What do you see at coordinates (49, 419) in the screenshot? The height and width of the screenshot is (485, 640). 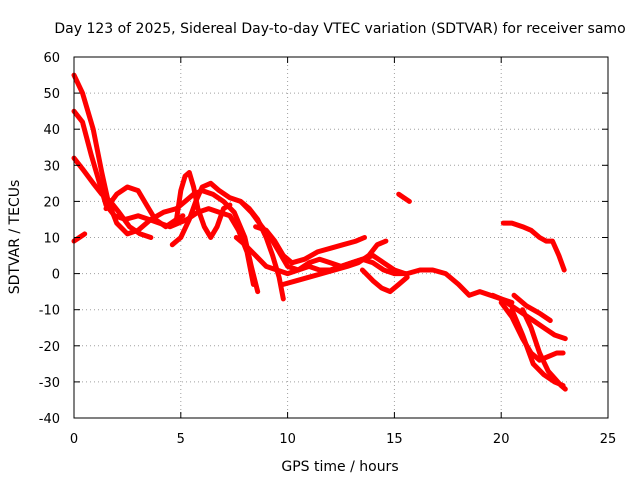 I see `y-tick-label: -40` at bounding box center [49, 419].